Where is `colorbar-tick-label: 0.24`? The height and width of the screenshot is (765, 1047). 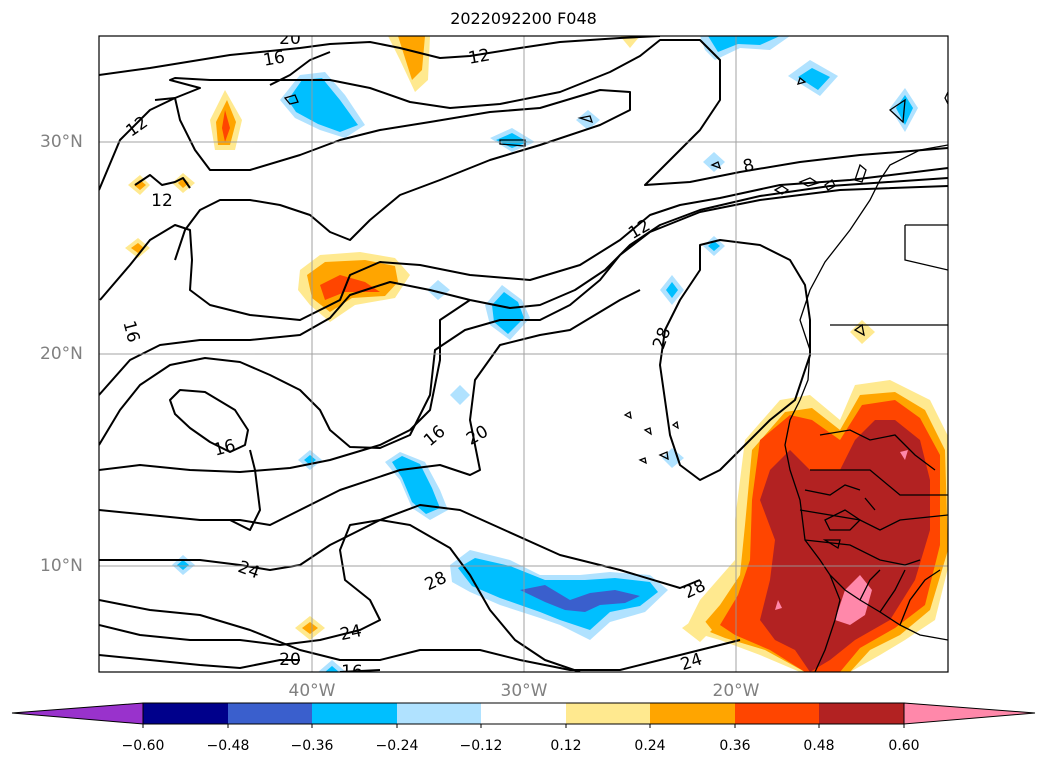
colorbar-tick-label: 0.24 is located at coordinates (650, 746).